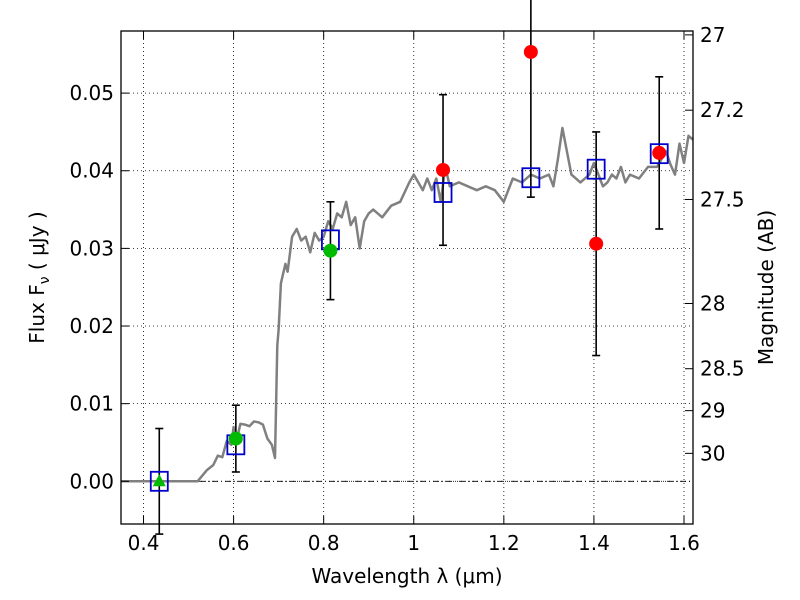 This screenshot has height=600, width=800. Describe the element at coordinates (504, 543) in the screenshot. I see `x-tick-label: 1.2` at that location.